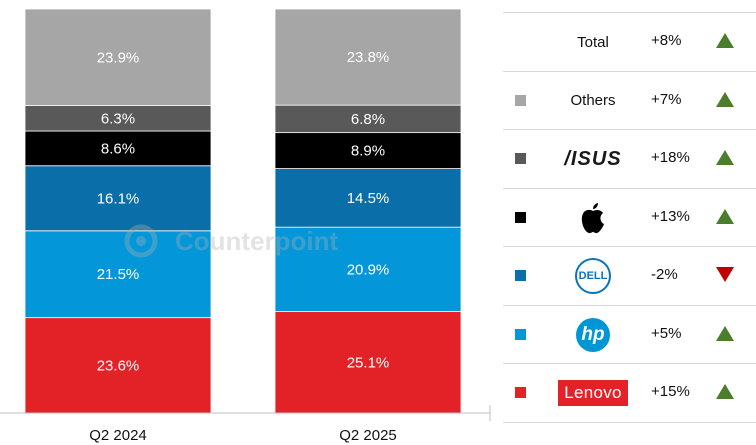 This screenshot has height=445, width=756. I want to click on data-label-others-1: 23.8%, so click(368, 57).